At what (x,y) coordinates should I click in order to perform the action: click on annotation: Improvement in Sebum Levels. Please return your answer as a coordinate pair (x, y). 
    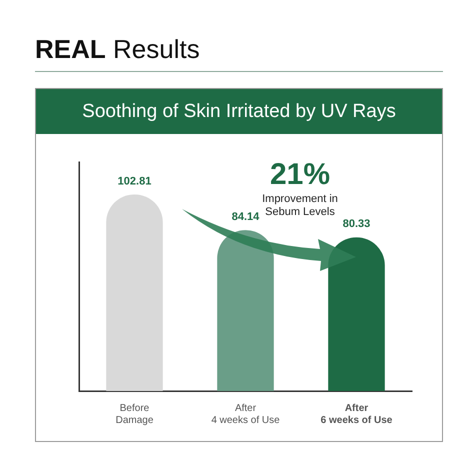
    Looking at the image, I should click on (300, 205).